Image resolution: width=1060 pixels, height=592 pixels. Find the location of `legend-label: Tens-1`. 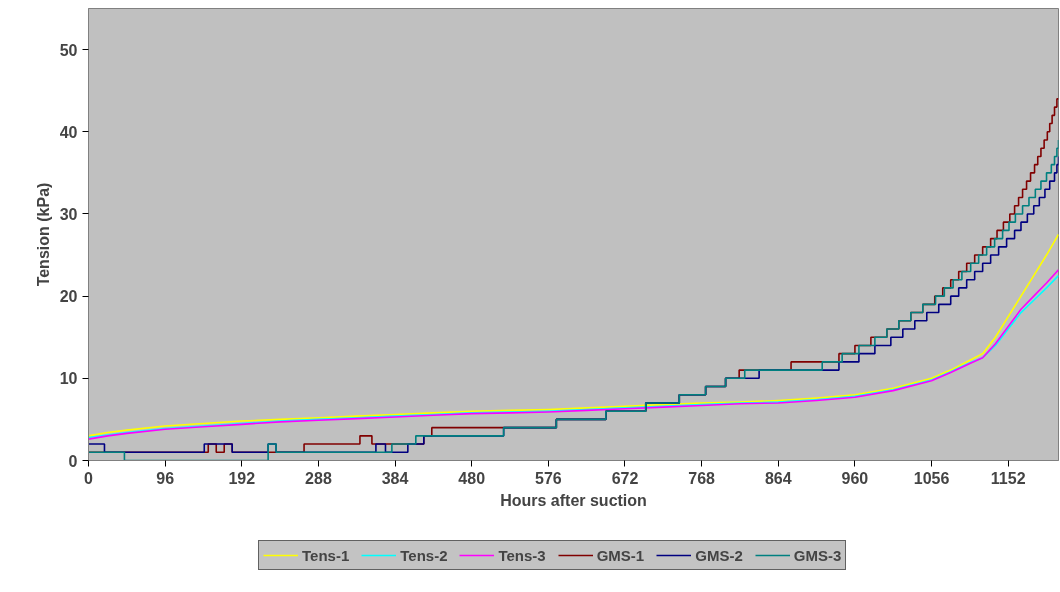

legend-label: Tens-1 is located at coordinates (326, 555).